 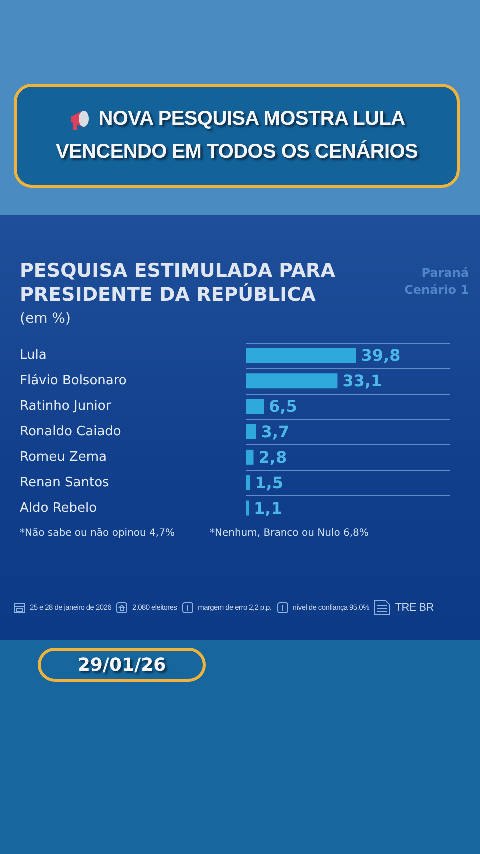 I want to click on text: (em %), so click(x=45, y=319).